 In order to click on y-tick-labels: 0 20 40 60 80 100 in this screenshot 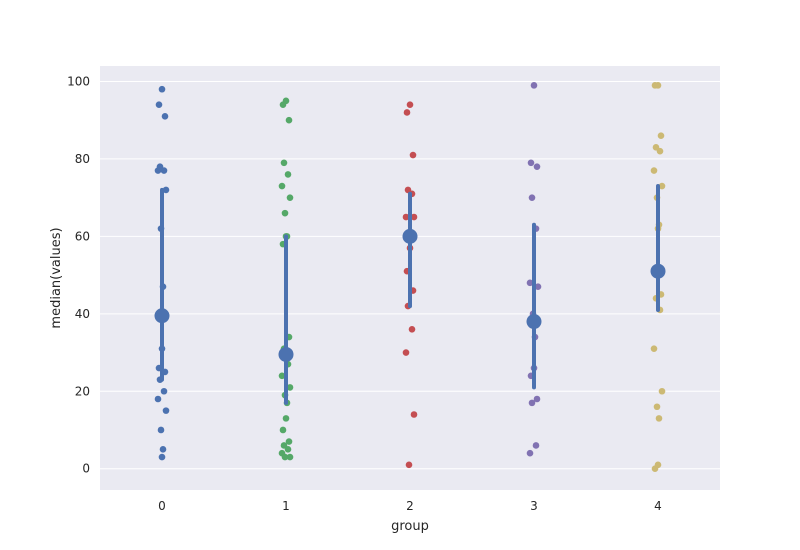, I will do `click(78, 274)`.